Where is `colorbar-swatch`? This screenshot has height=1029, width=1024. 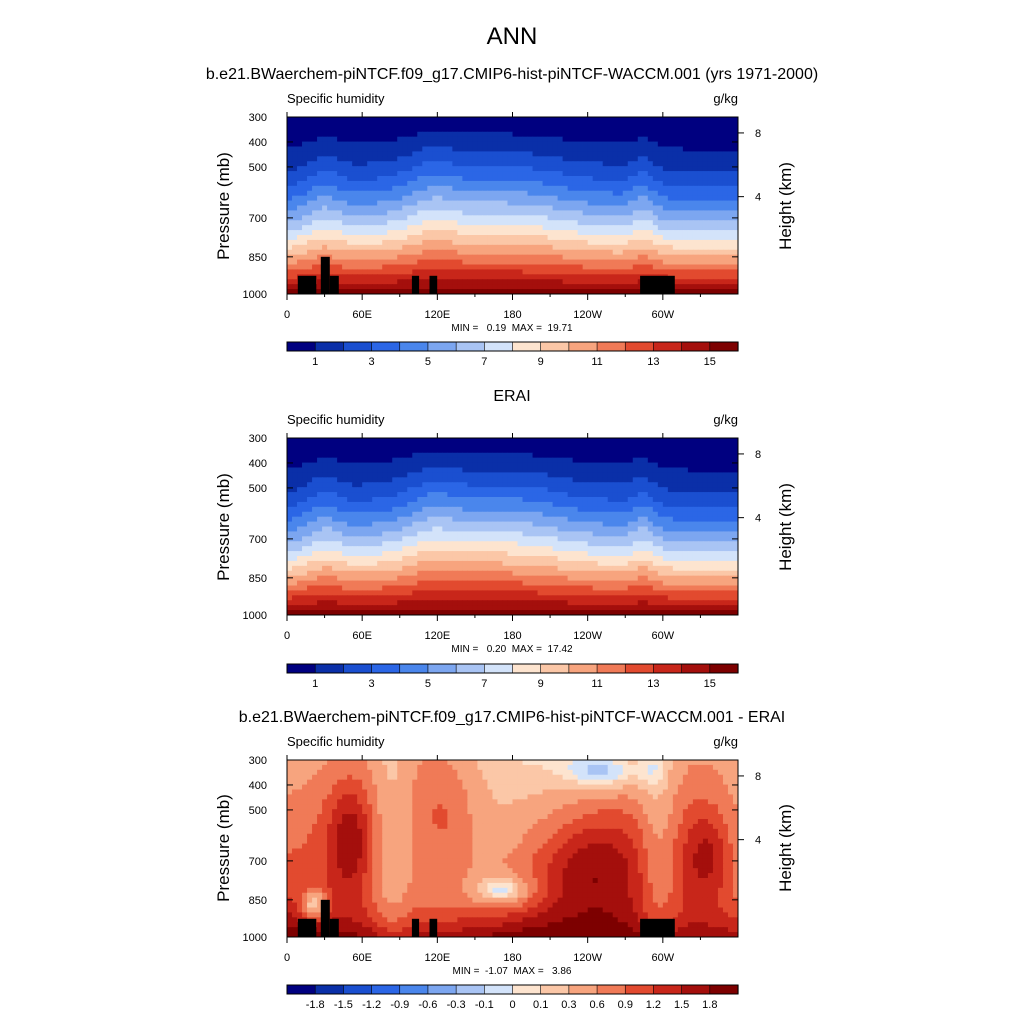 colorbar-swatch is located at coordinates (667, 346).